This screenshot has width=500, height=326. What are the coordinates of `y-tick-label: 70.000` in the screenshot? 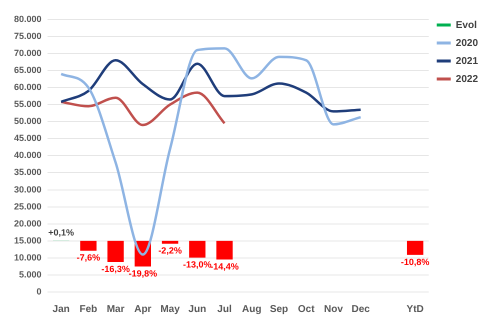 It's located at (28, 53).